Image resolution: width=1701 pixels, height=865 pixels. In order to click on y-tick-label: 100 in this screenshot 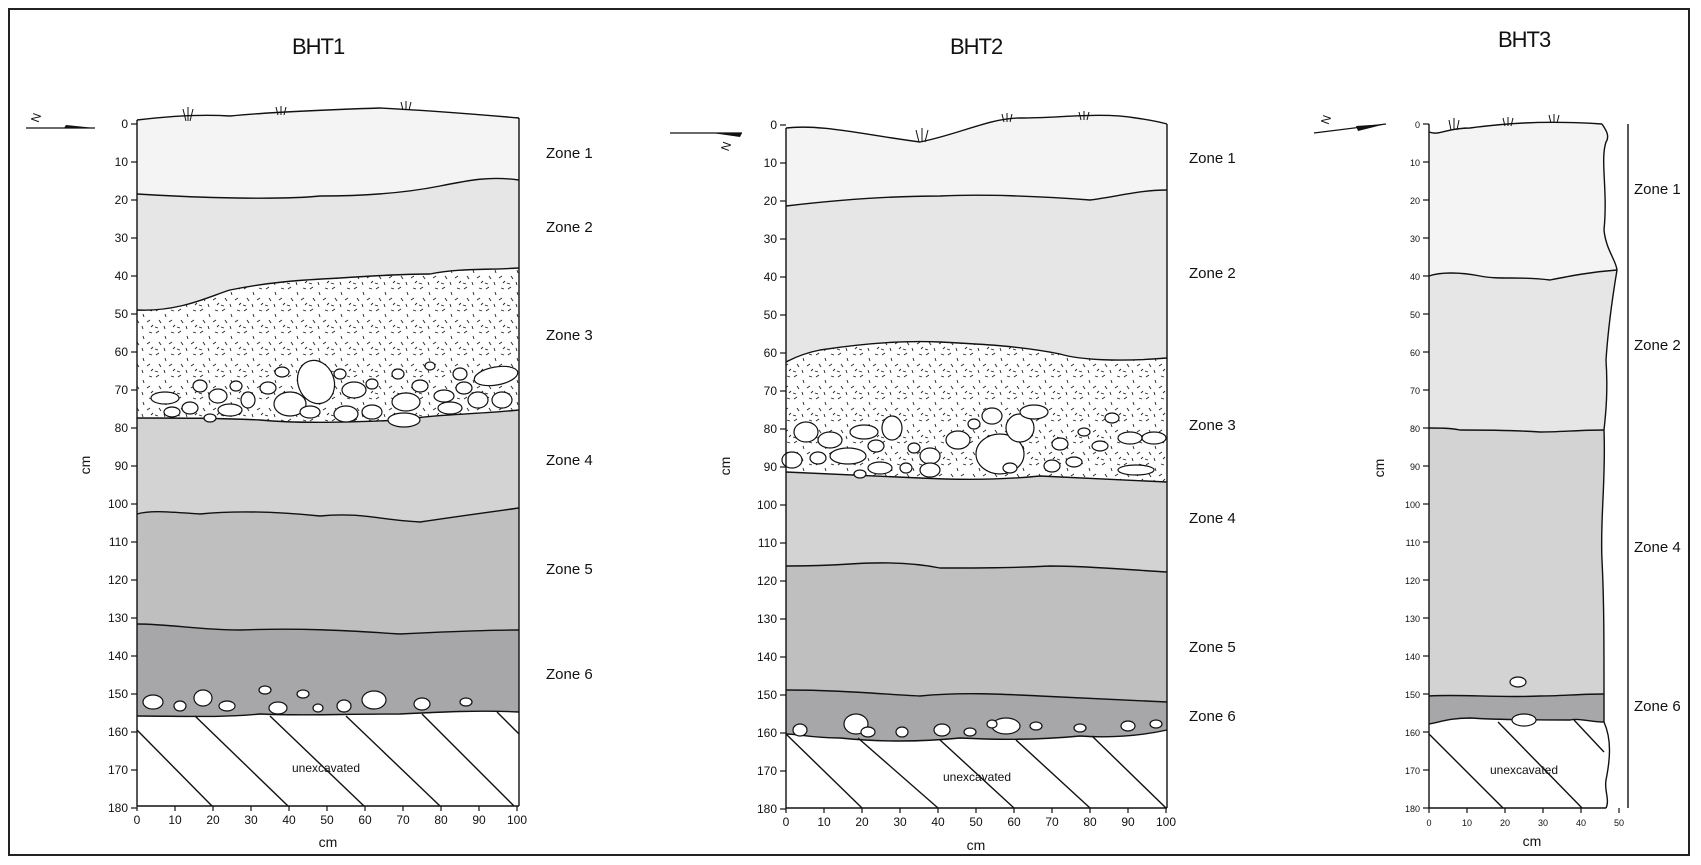, I will do `click(1412, 505)`.